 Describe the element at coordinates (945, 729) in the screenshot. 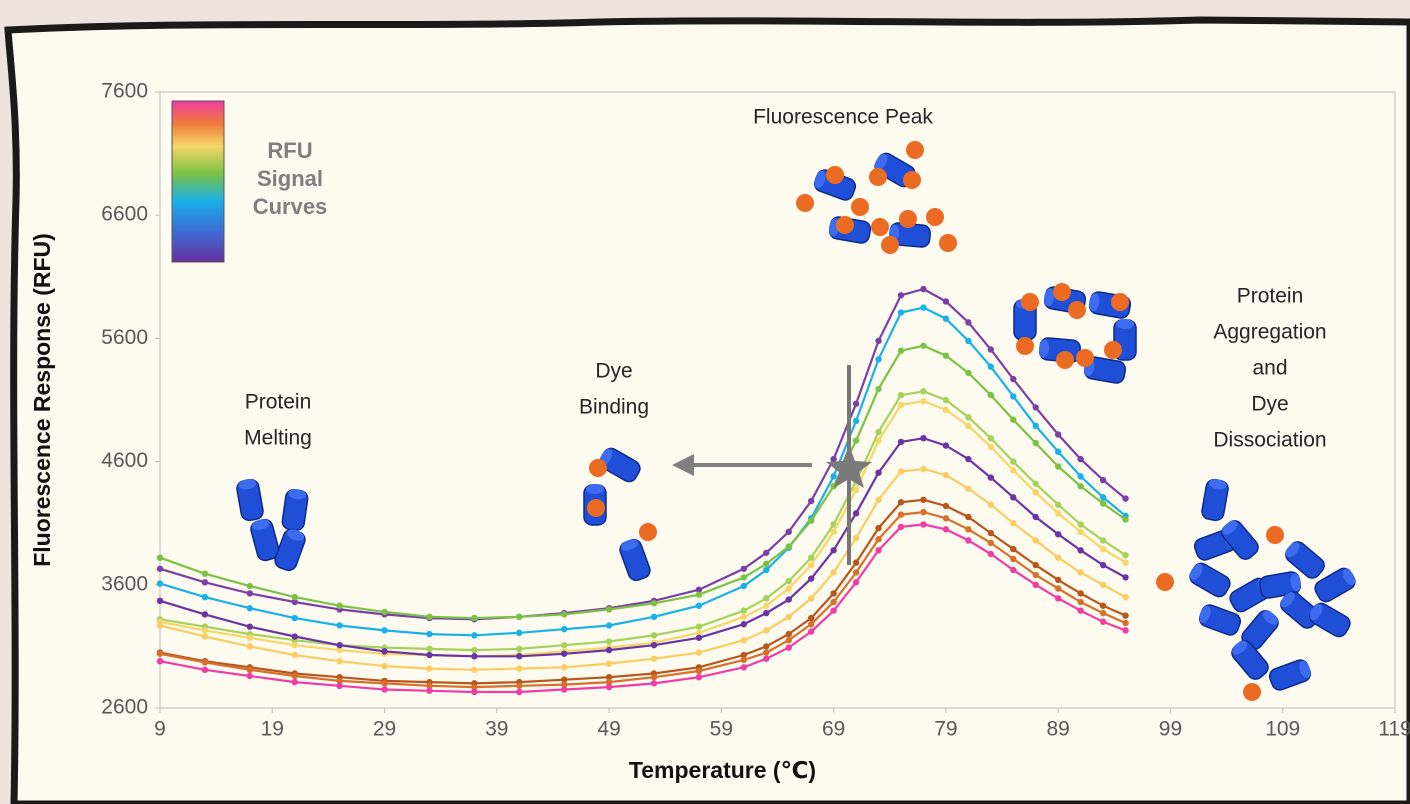

I see `x-tick-label: 79` at that location.